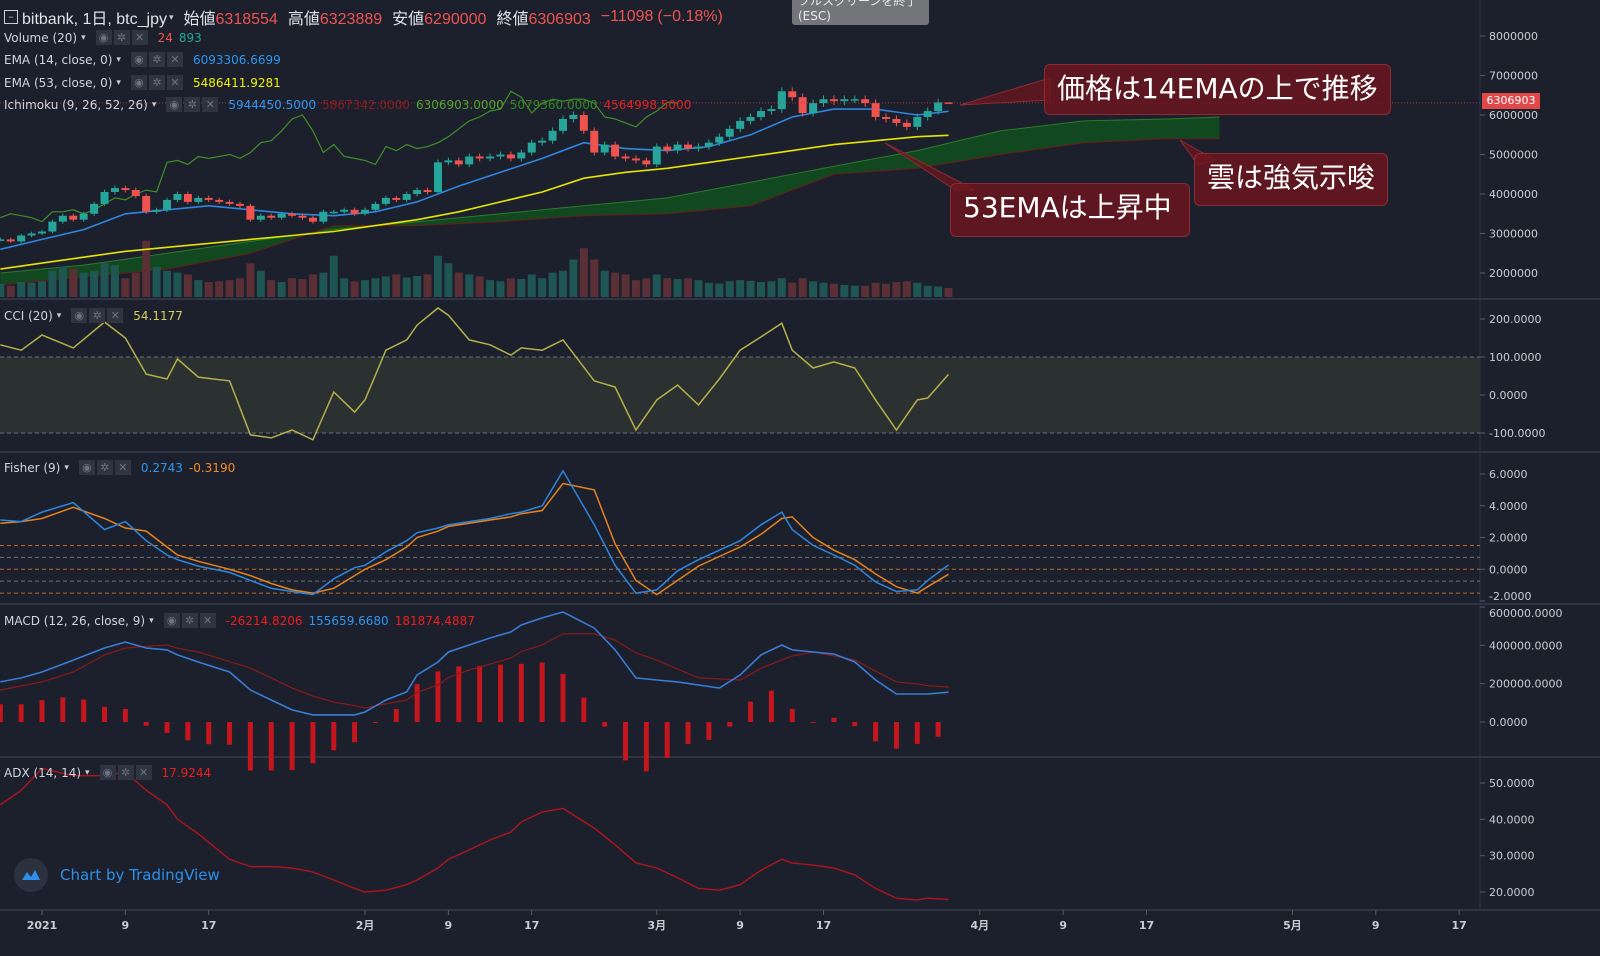 The height and width of the screenshot is (956, 1600). What do you see at coordinates (1070, 210) in the screenshot?
I see `annotation-ema53-rising: 53EMAは上昇中` at bounding box center [1070, 210].